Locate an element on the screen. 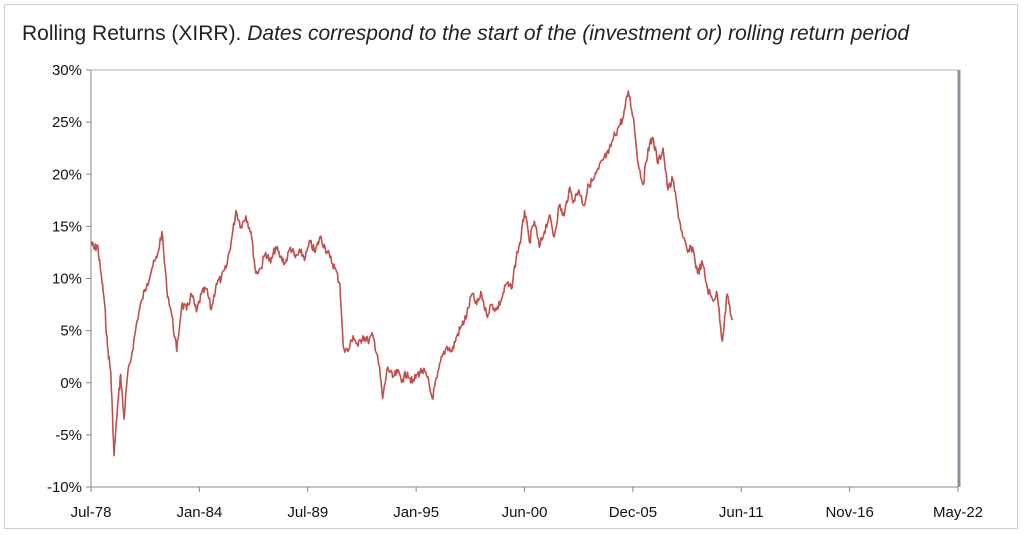 The height and width of the screenshot is (535, 1024). y-tick-label: 30% is located at coordinates (67, 70).